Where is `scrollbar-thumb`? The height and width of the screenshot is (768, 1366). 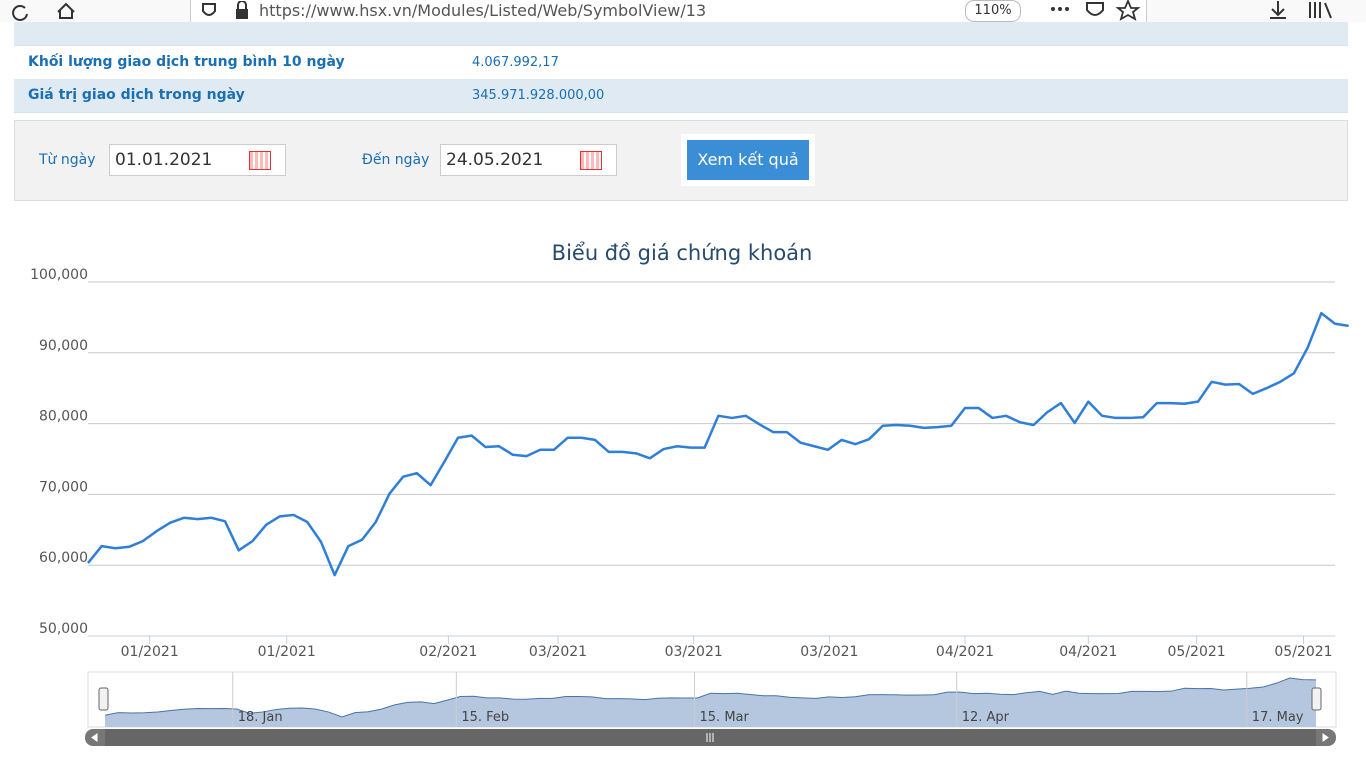
scrollbar-thumb is located at coordinates (710, 737).